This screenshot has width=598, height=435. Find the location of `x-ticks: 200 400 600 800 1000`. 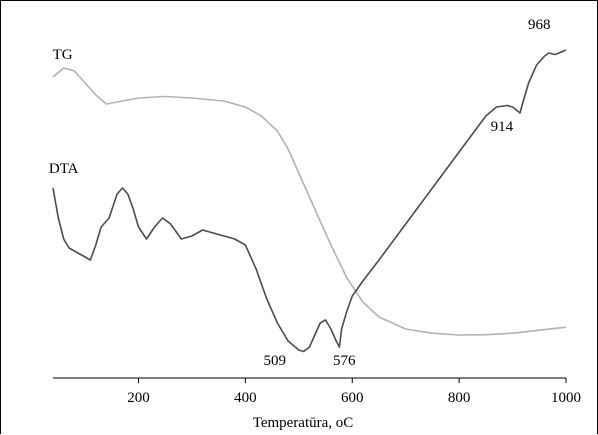

x-ticks: 200 400 600 800 1000 is located at coordinates (354, 392).